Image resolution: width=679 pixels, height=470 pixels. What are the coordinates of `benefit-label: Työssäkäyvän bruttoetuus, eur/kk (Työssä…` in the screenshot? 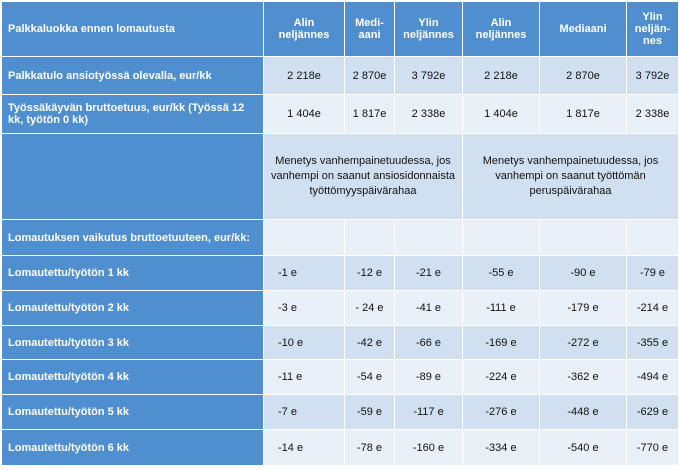 It's located at (132, 114).